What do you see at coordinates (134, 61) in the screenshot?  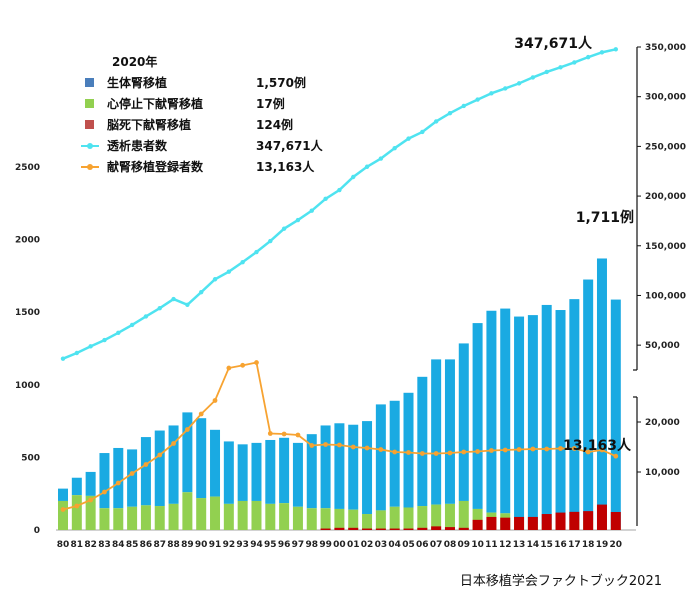 I see `legend-title: 2020年` at bounding box center [134, 61].